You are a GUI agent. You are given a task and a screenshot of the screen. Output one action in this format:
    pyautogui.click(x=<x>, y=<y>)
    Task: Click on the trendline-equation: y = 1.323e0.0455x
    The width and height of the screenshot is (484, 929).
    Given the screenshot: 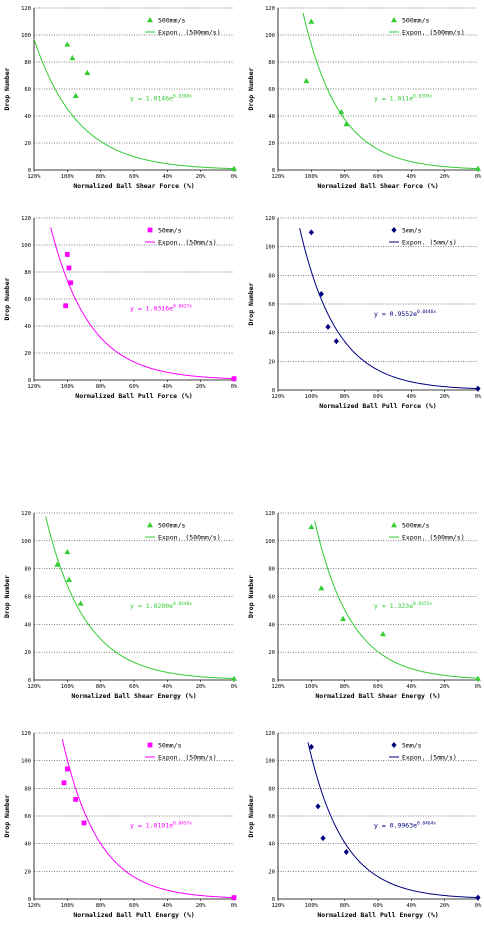 What is the action you would take?
    pyautogui.click(x=403, y=605)
    